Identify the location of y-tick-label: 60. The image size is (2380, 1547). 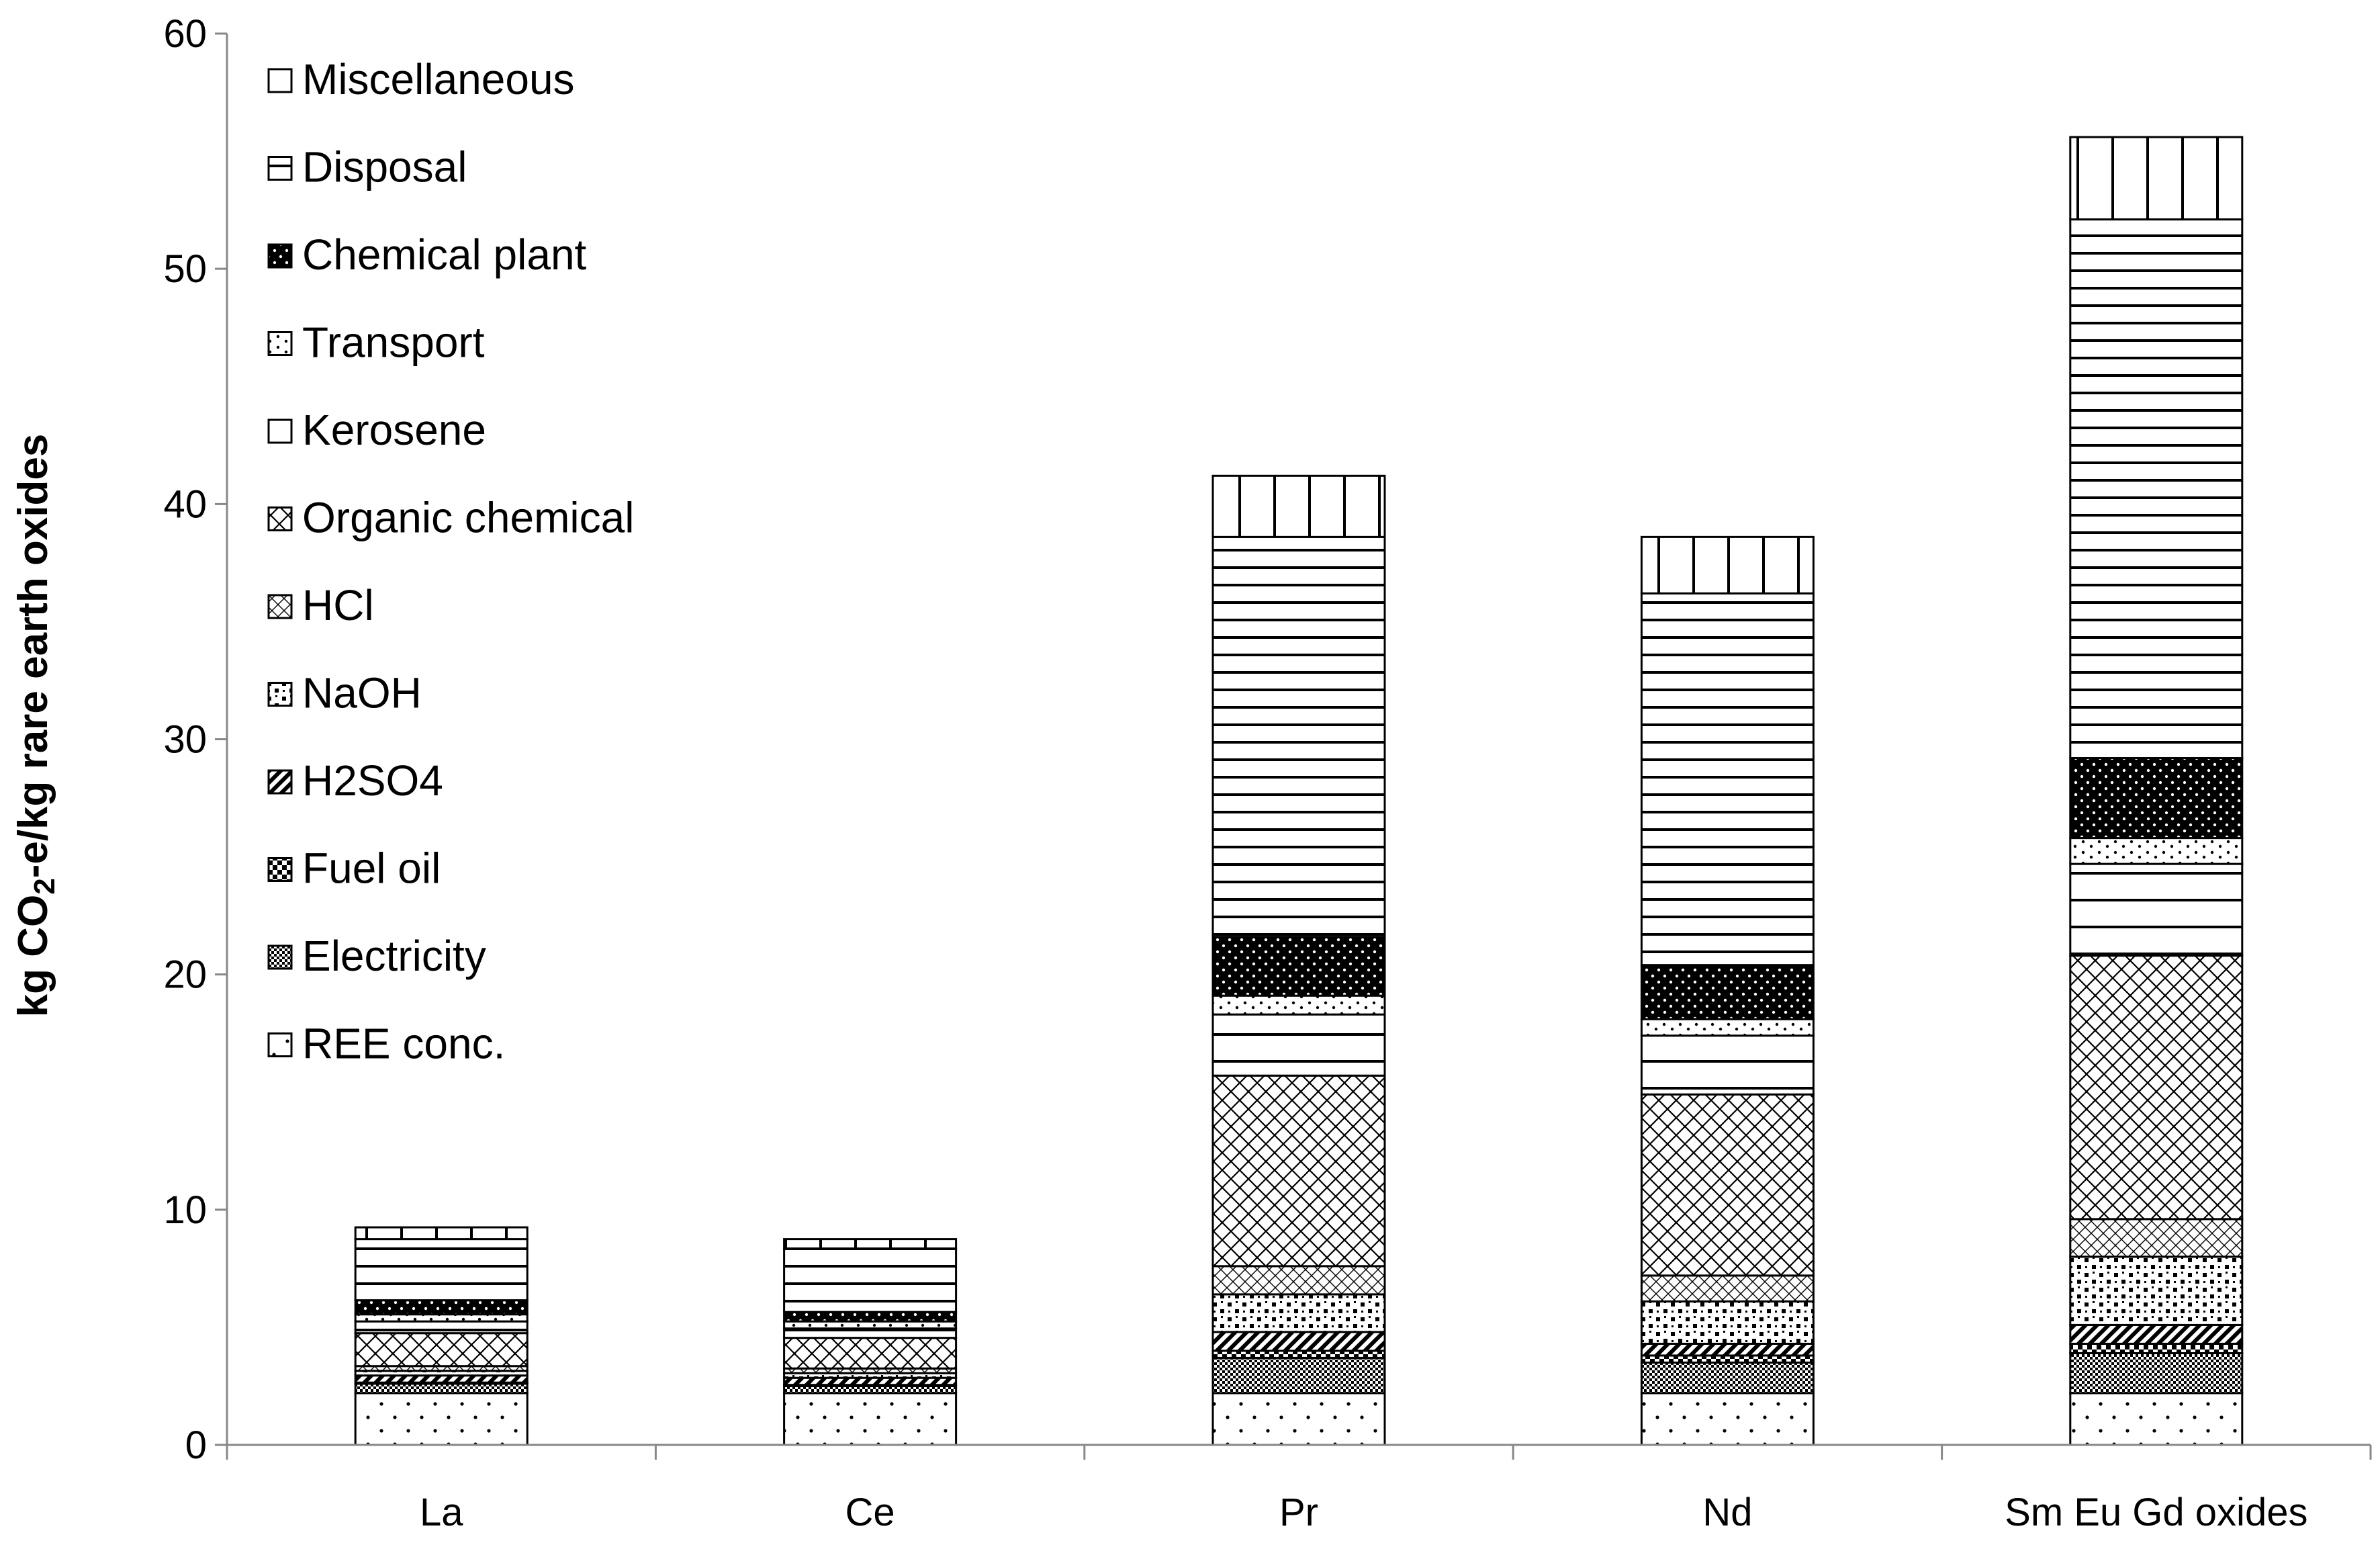
(185, 34).